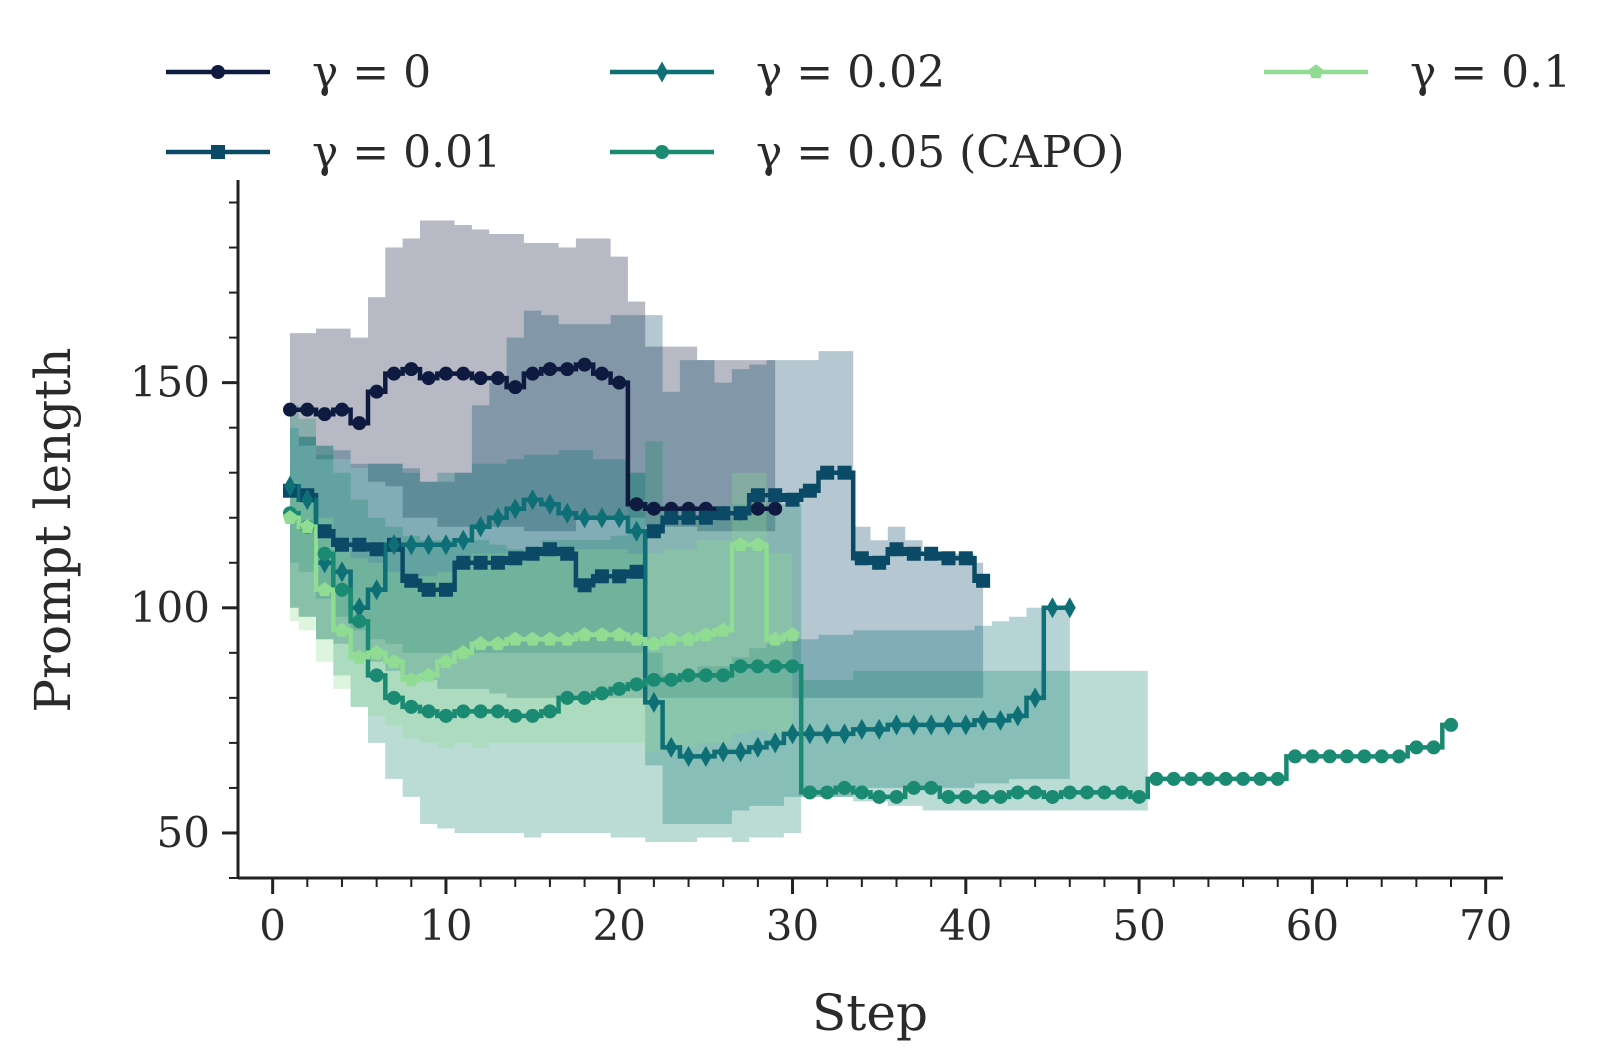  Describe the element at coordinates (1485, 925) in the screenshot. I see `x-tick-label: 70` at that location.